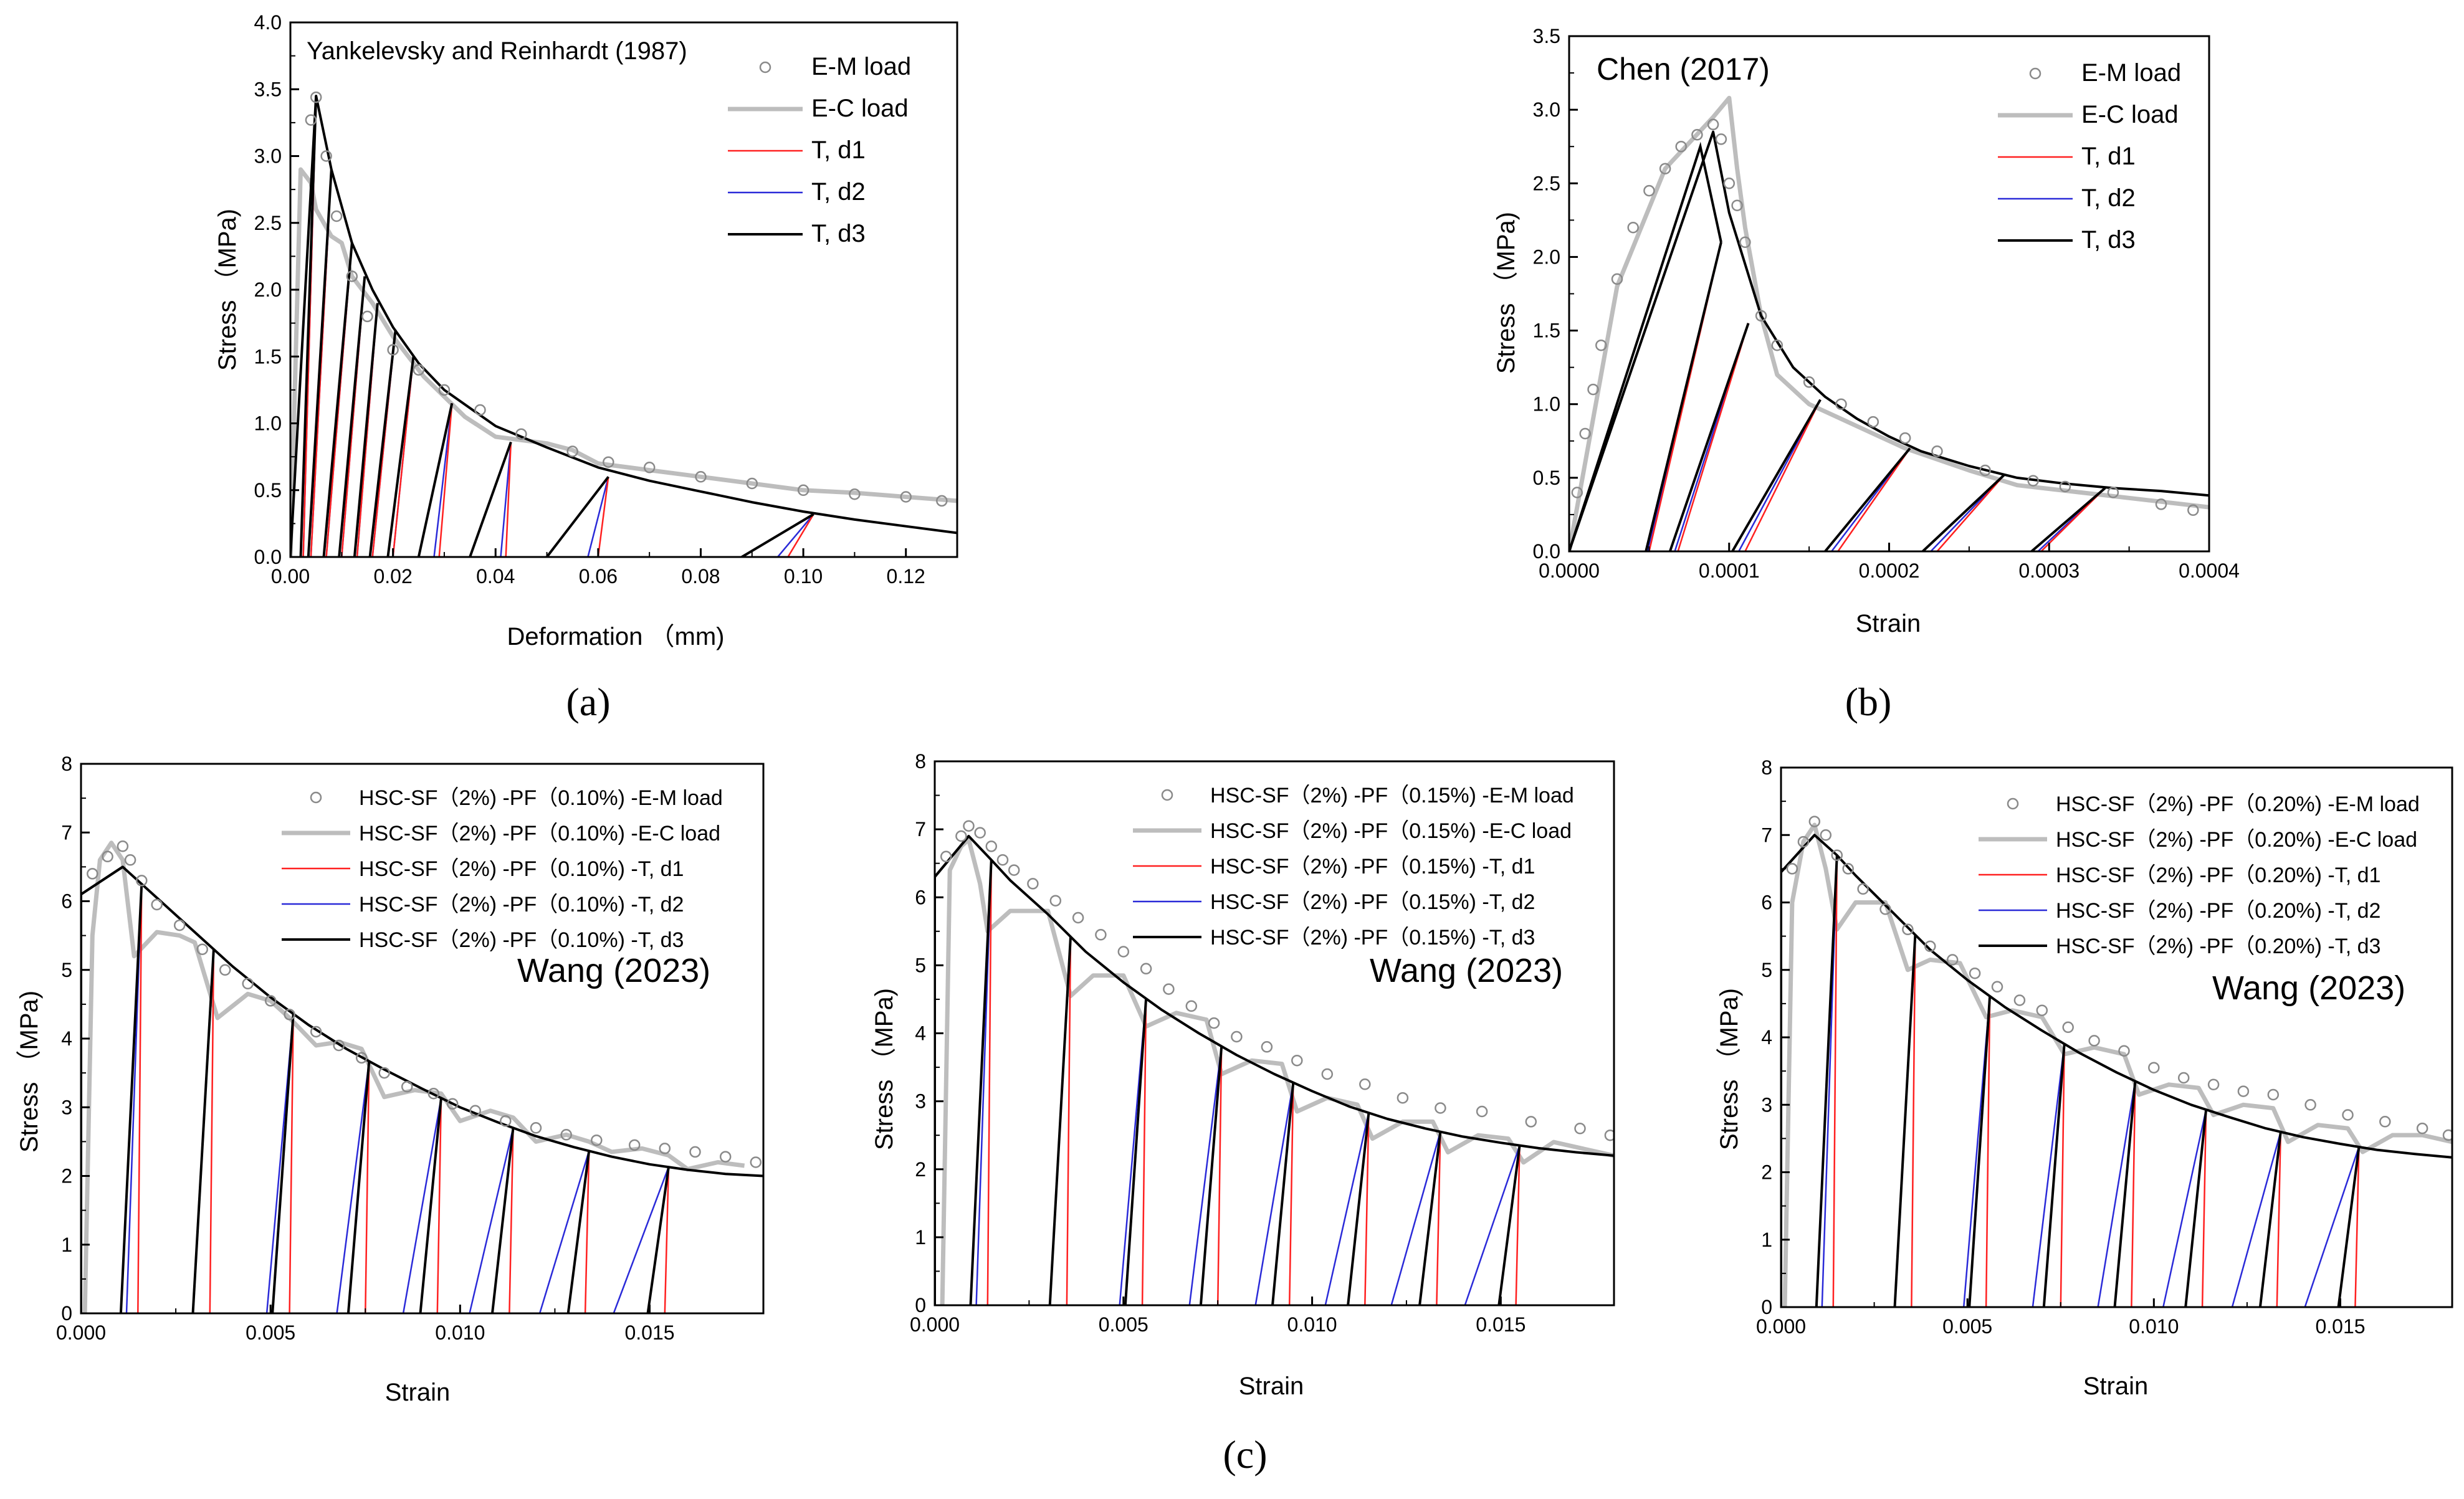 This screenshot has height=1499, width=2464. I want to click on plot-body-c3, so click(2116, 1061).